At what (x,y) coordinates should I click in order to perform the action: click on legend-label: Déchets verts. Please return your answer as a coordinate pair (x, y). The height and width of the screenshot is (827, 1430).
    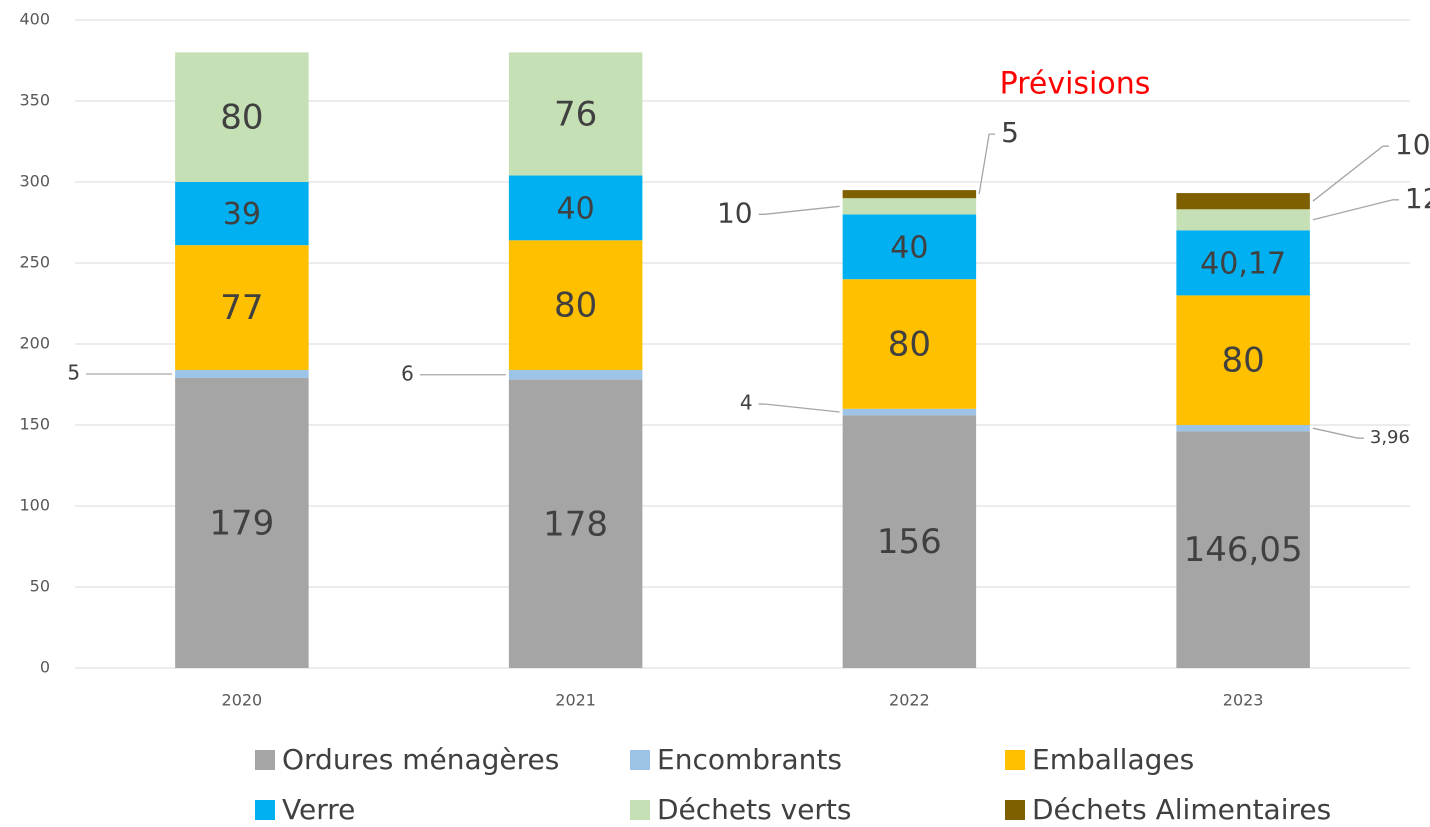
    Looking at the image, I should click on (754, 809).